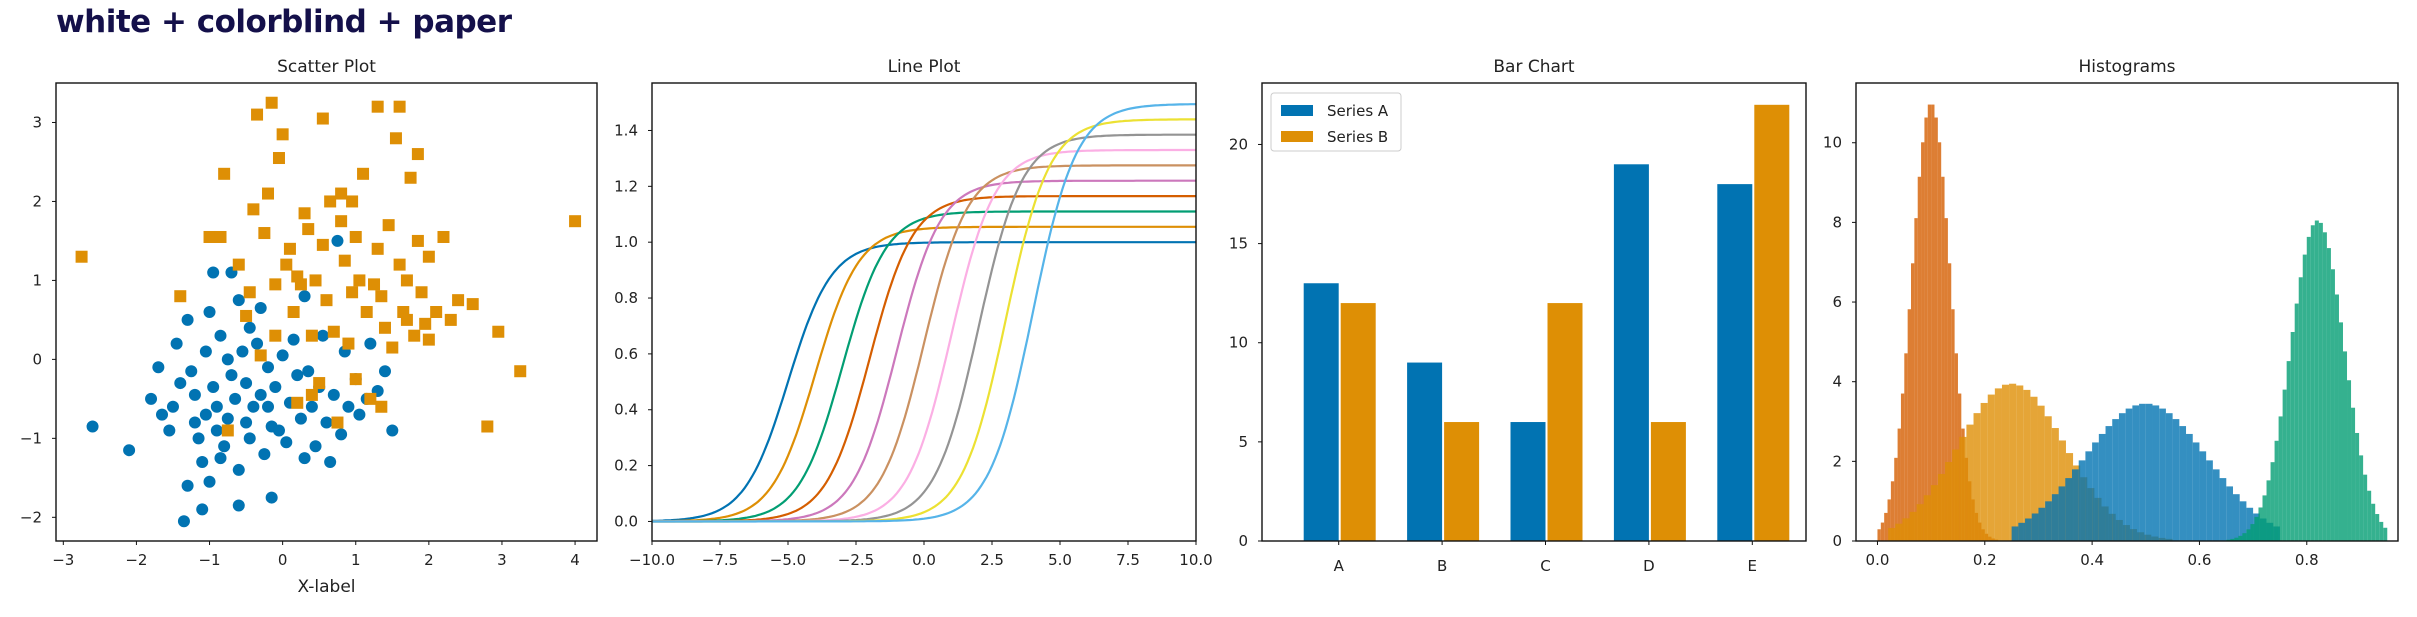 This screenshot has width=2417, height=617. What do you see at coordinates (626, 186) in the screenshot?
I see `y-tick-label: 1.2` at bounding box center [626, 186].